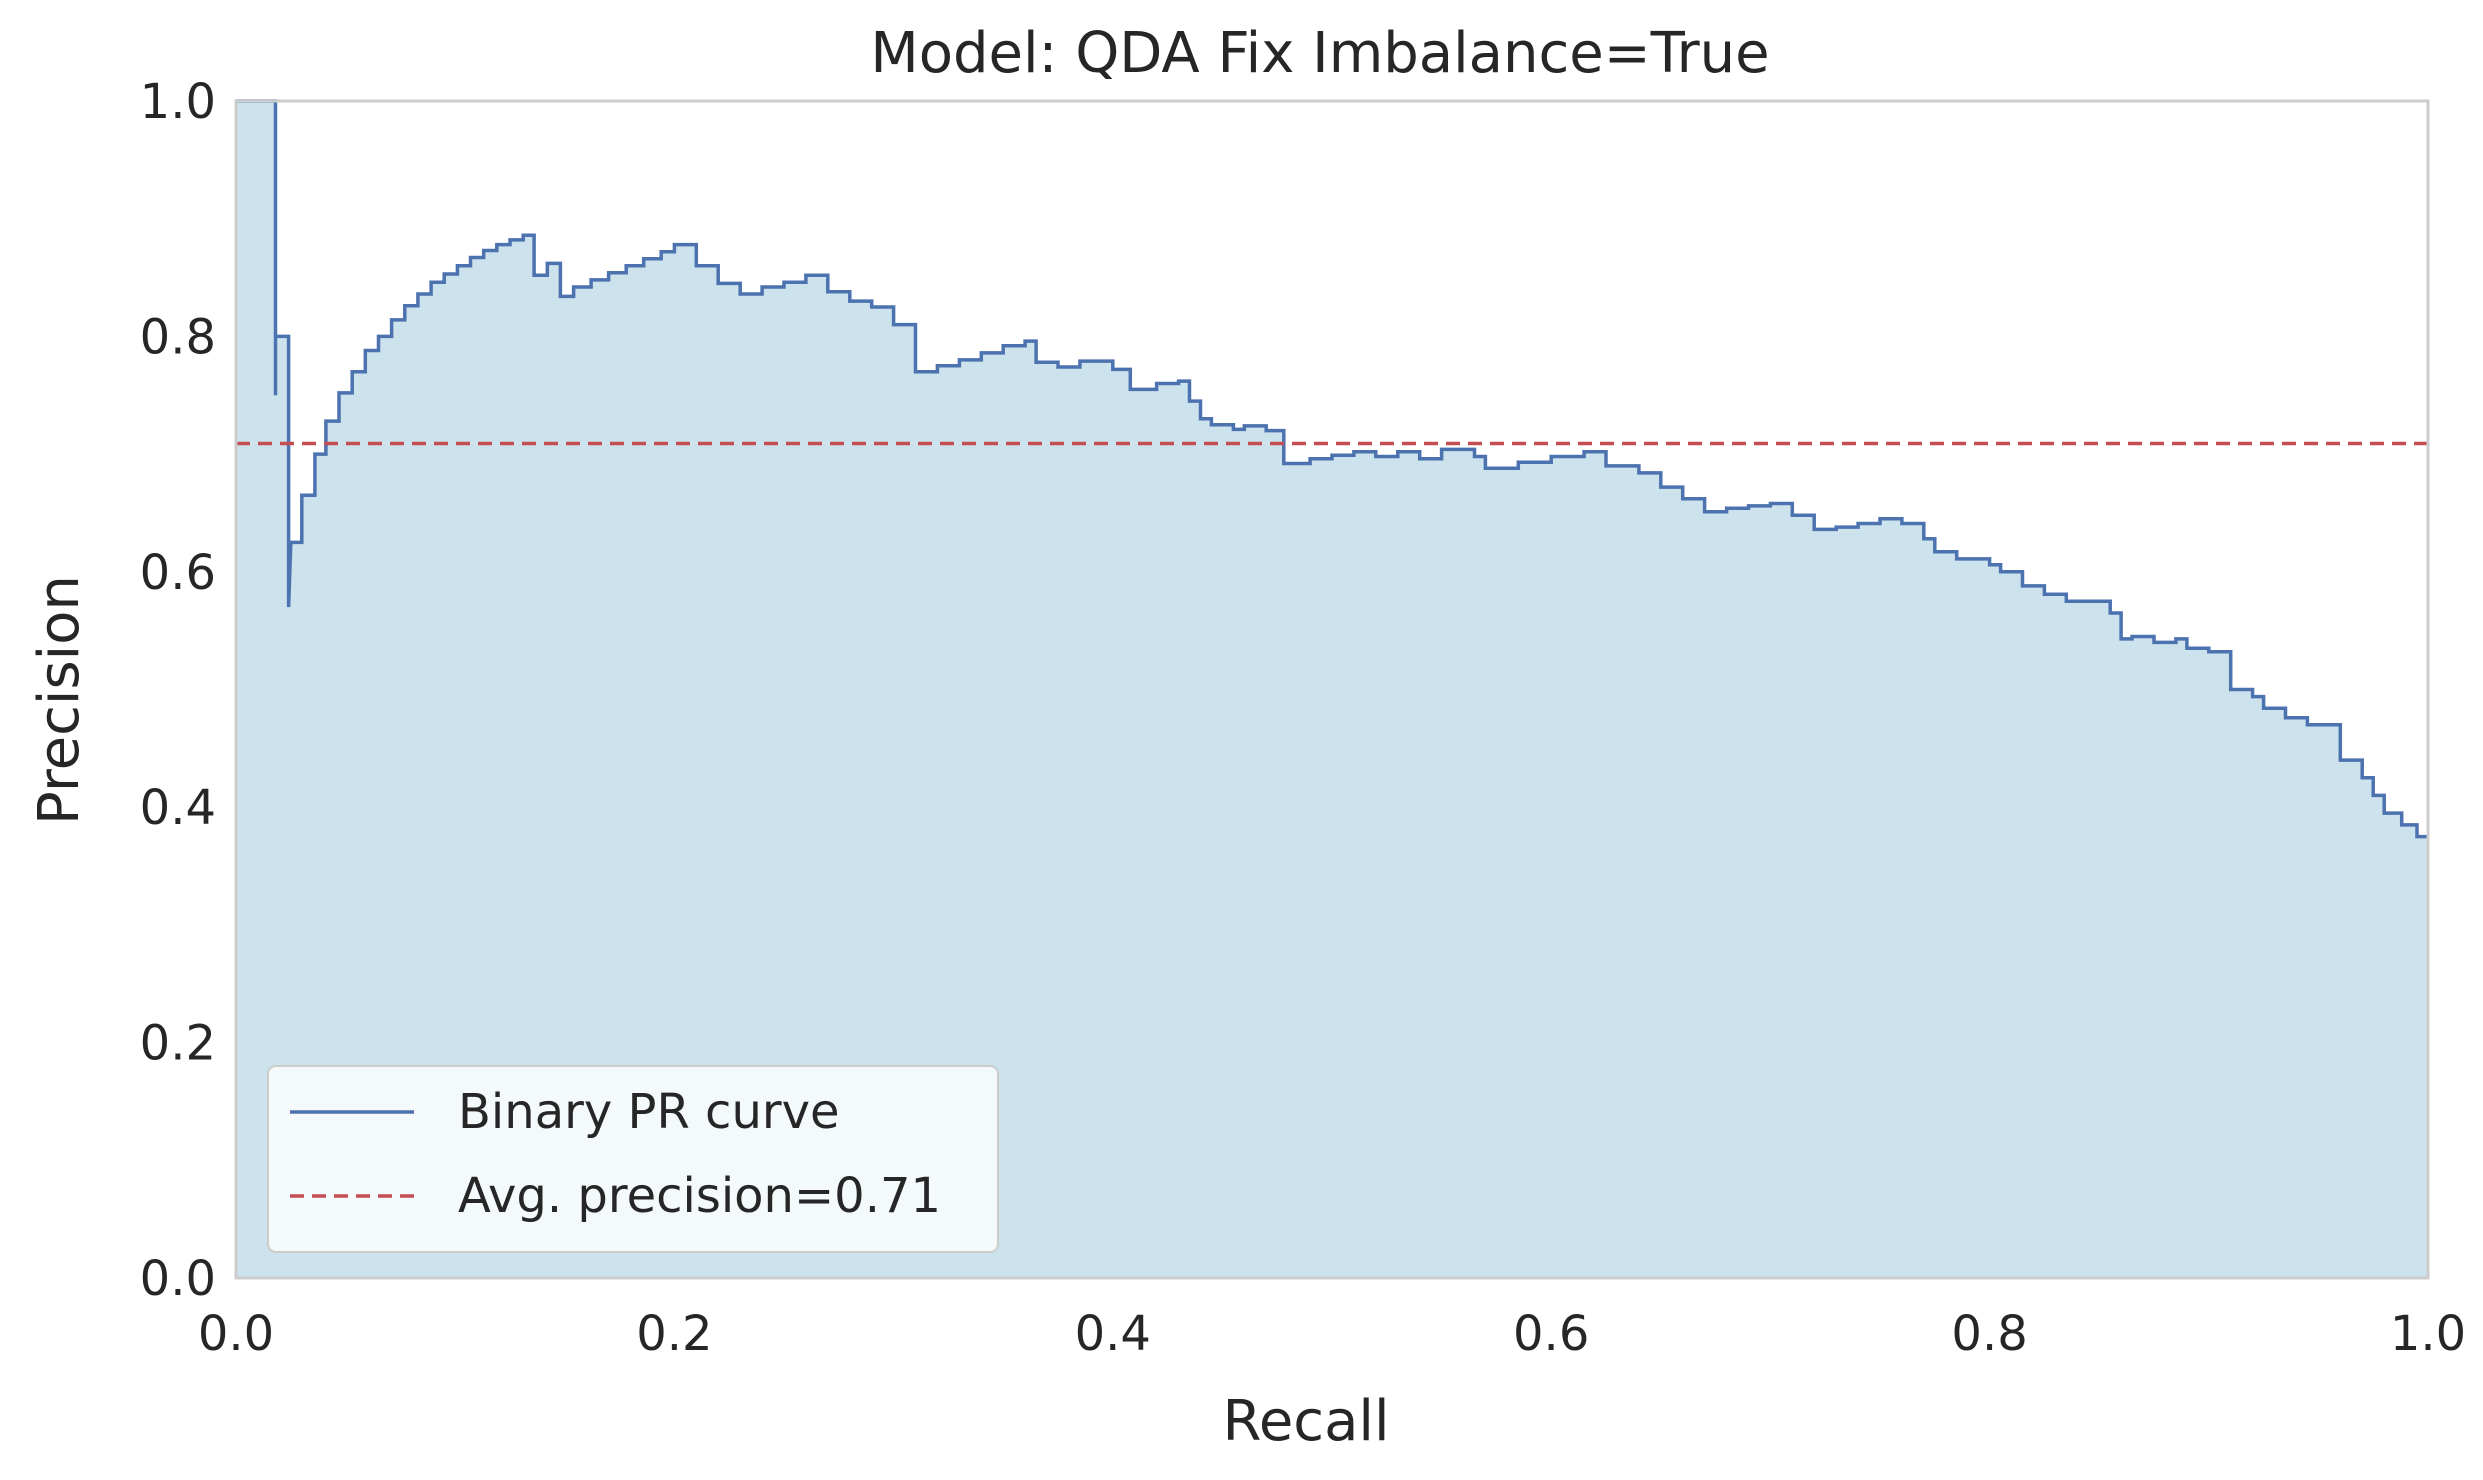  Describe the element at coordinates (1332, 1334) in the screenshot. I see `x-axis-ticks: 0.0 0.2 0.4 0.6 0.8 1.0` at that location.